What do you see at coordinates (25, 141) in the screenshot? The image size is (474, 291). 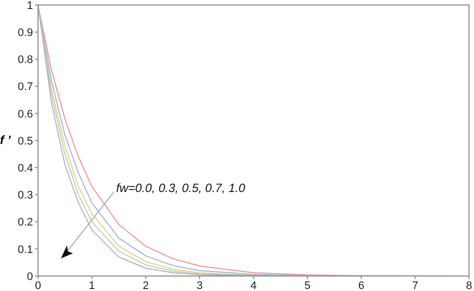 I see `y-tick-label: 0.5` at bounding box center [25, 141].